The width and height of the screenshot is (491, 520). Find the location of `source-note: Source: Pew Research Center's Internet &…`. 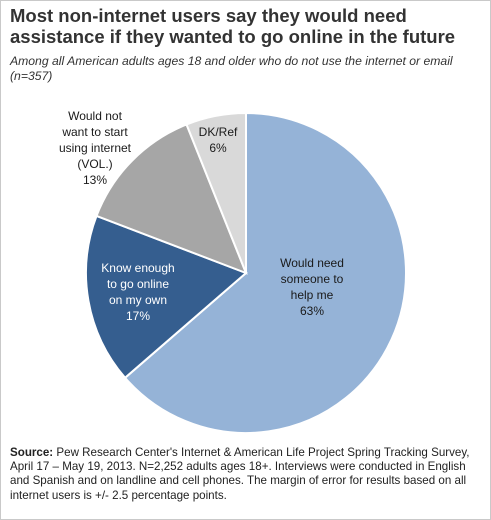

source-note: Source: Pew Research Center's Internet &… is located at coordinates (247, 474).